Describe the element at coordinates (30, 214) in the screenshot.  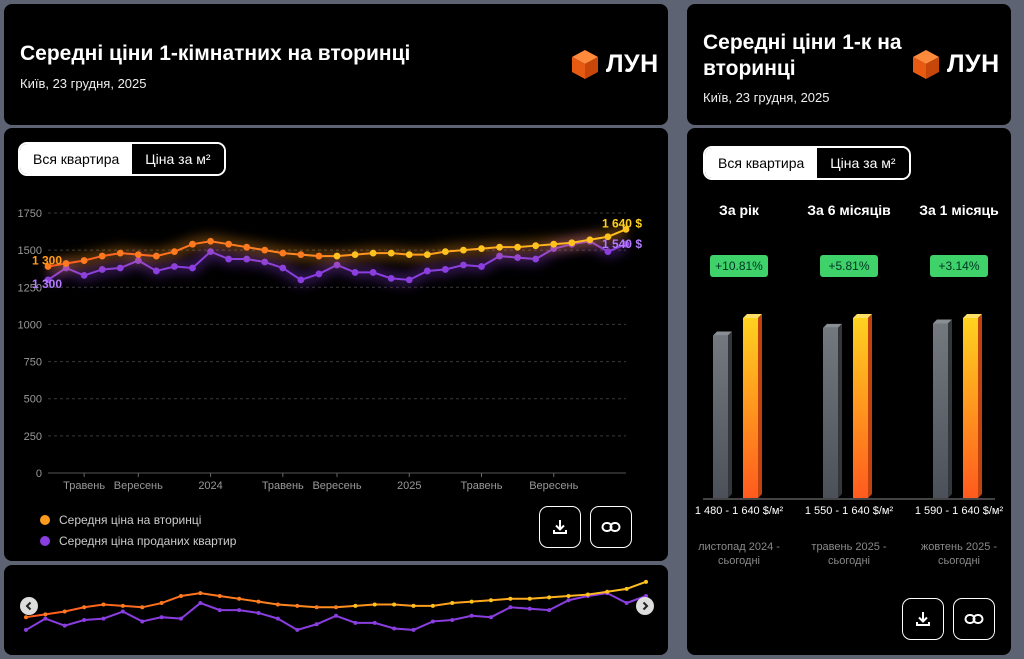
I see `y-tick-label: 1750` at that location.